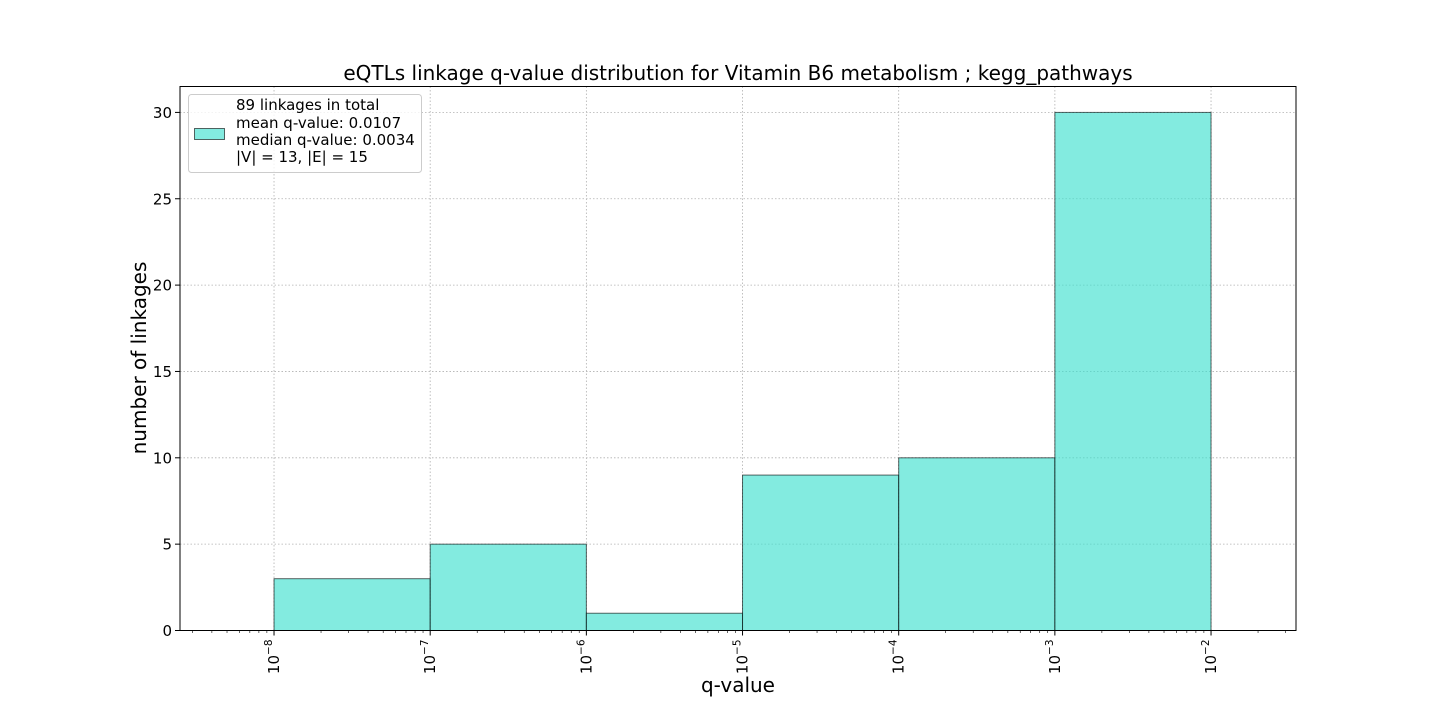  What do you see at coordinates (898, 656) in the screenshot?
I see `x-tick-label-5: 10−4` at bounding box center [898, 656].